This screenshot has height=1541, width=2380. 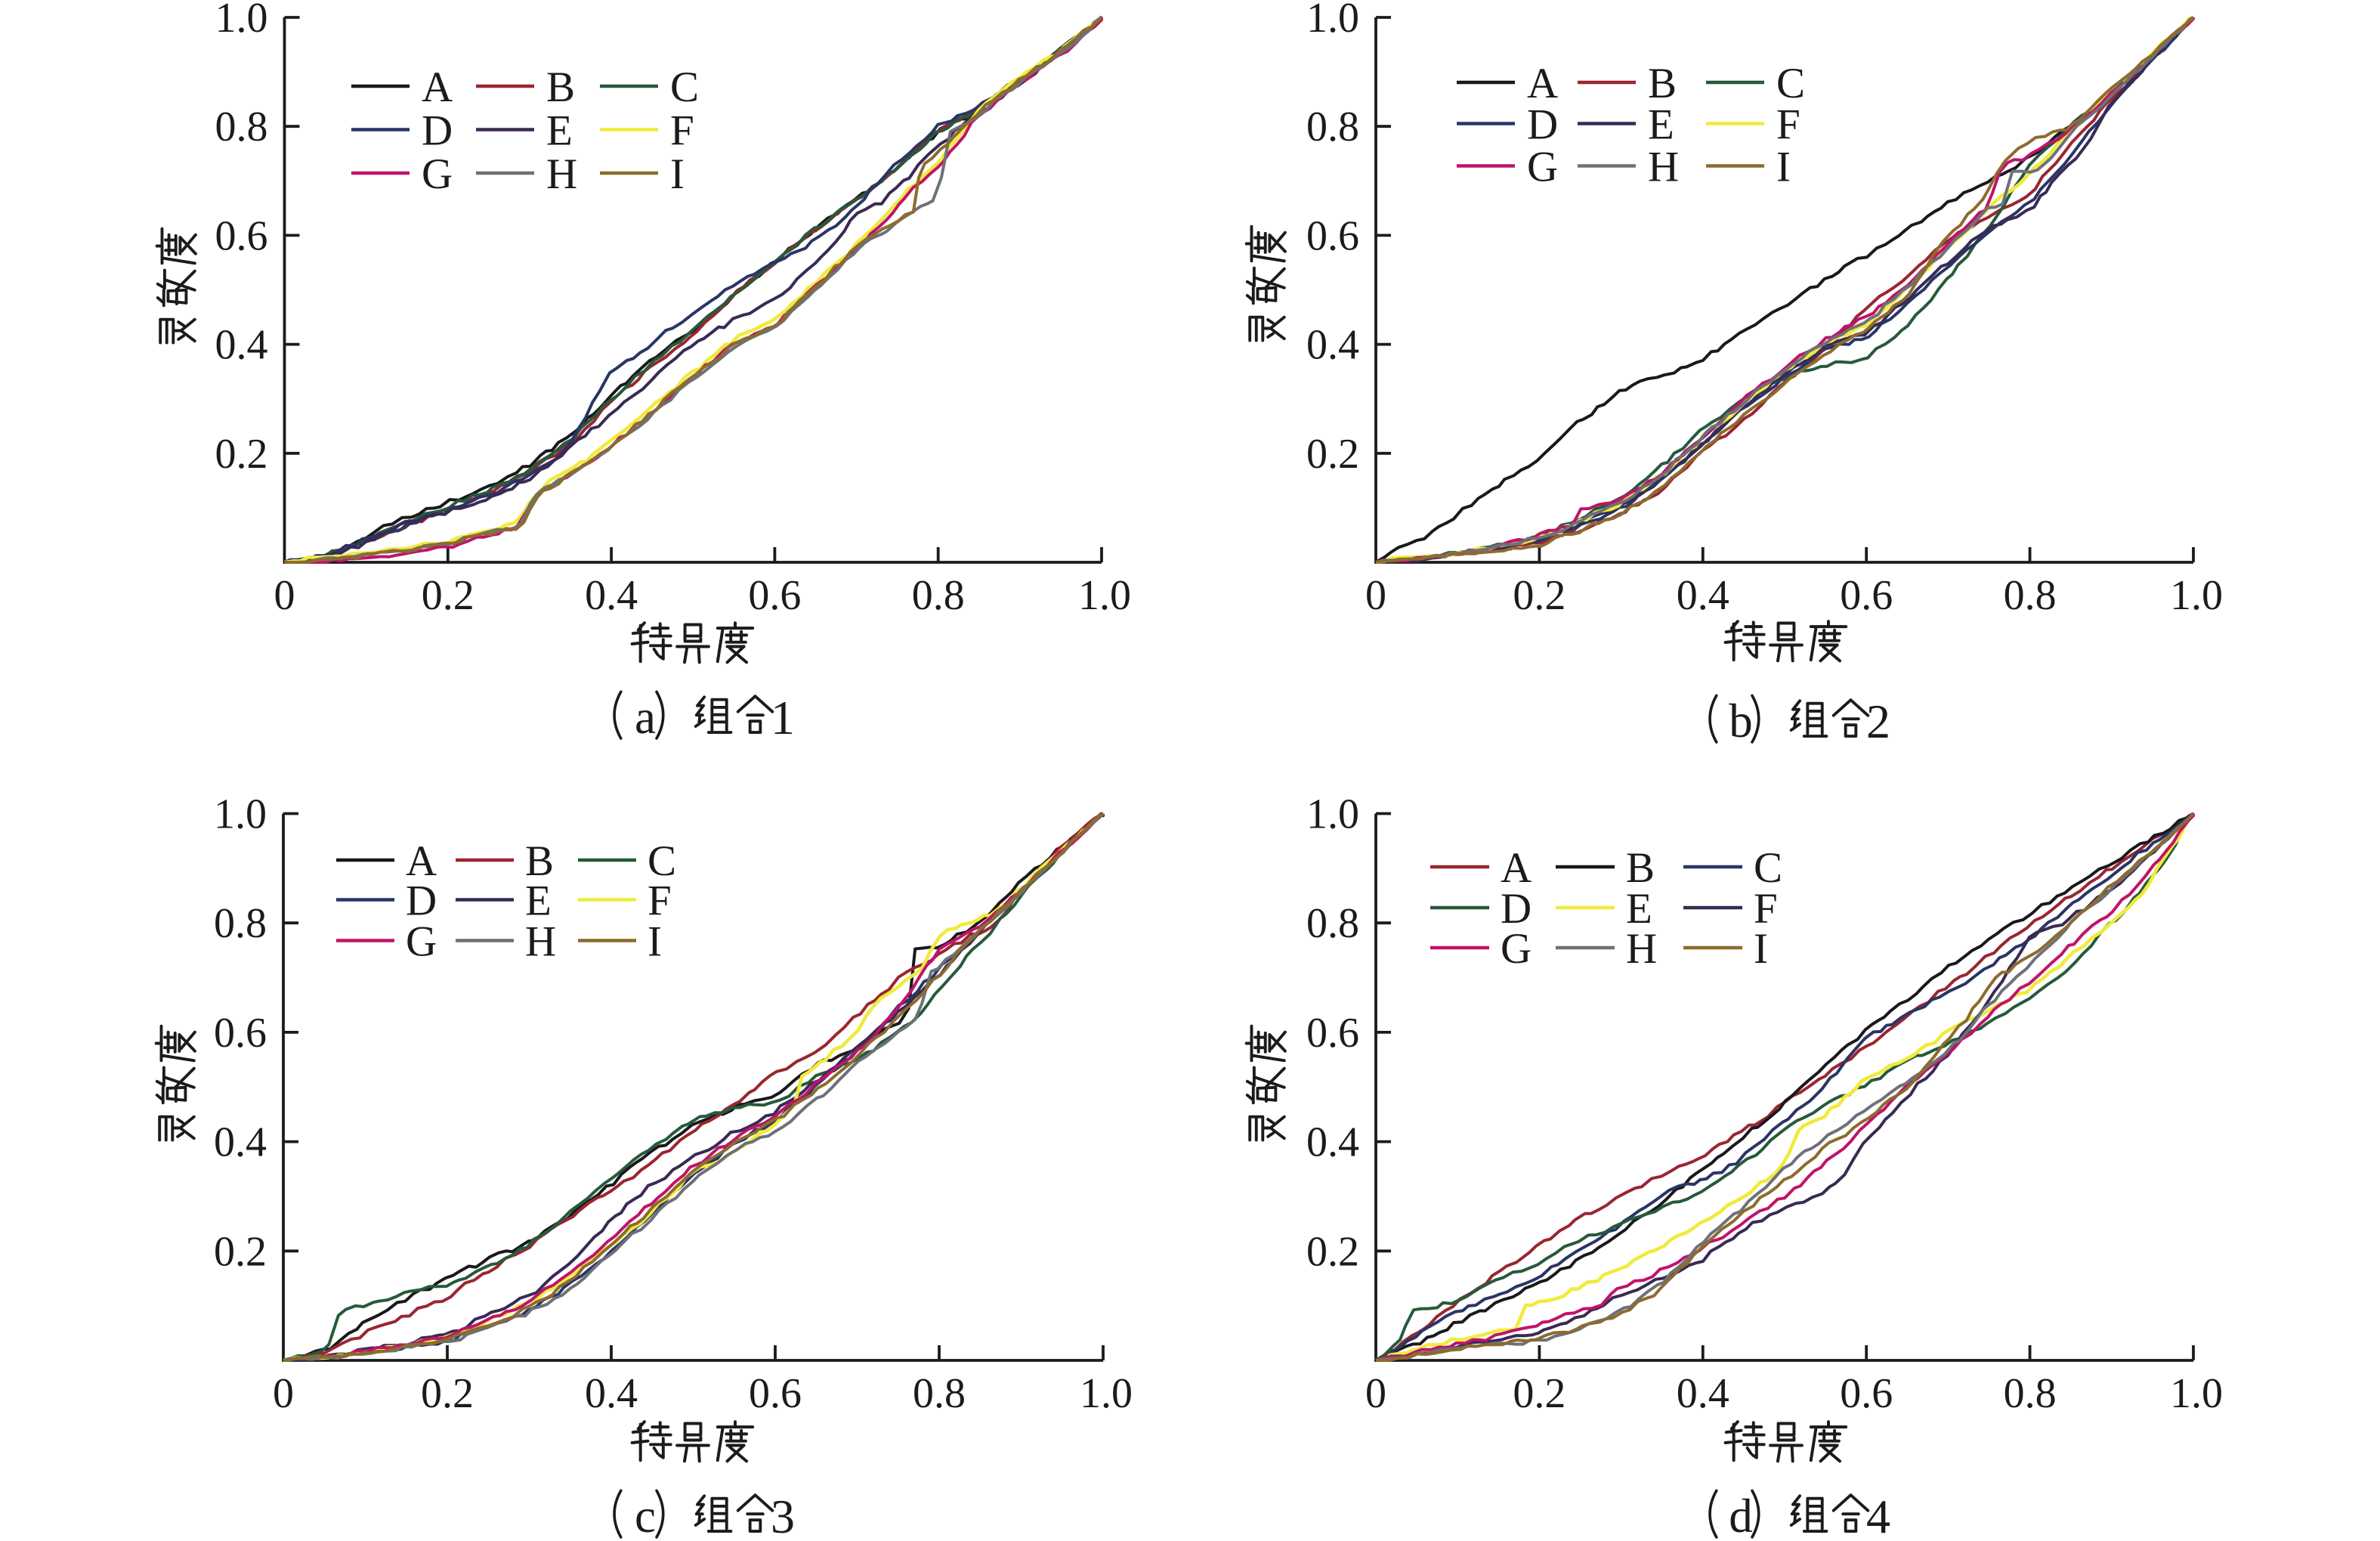 What do you see at coordinates (783, 717) in the screenshot?
I see `svg-text: 1` at bounding box center [783, 717].